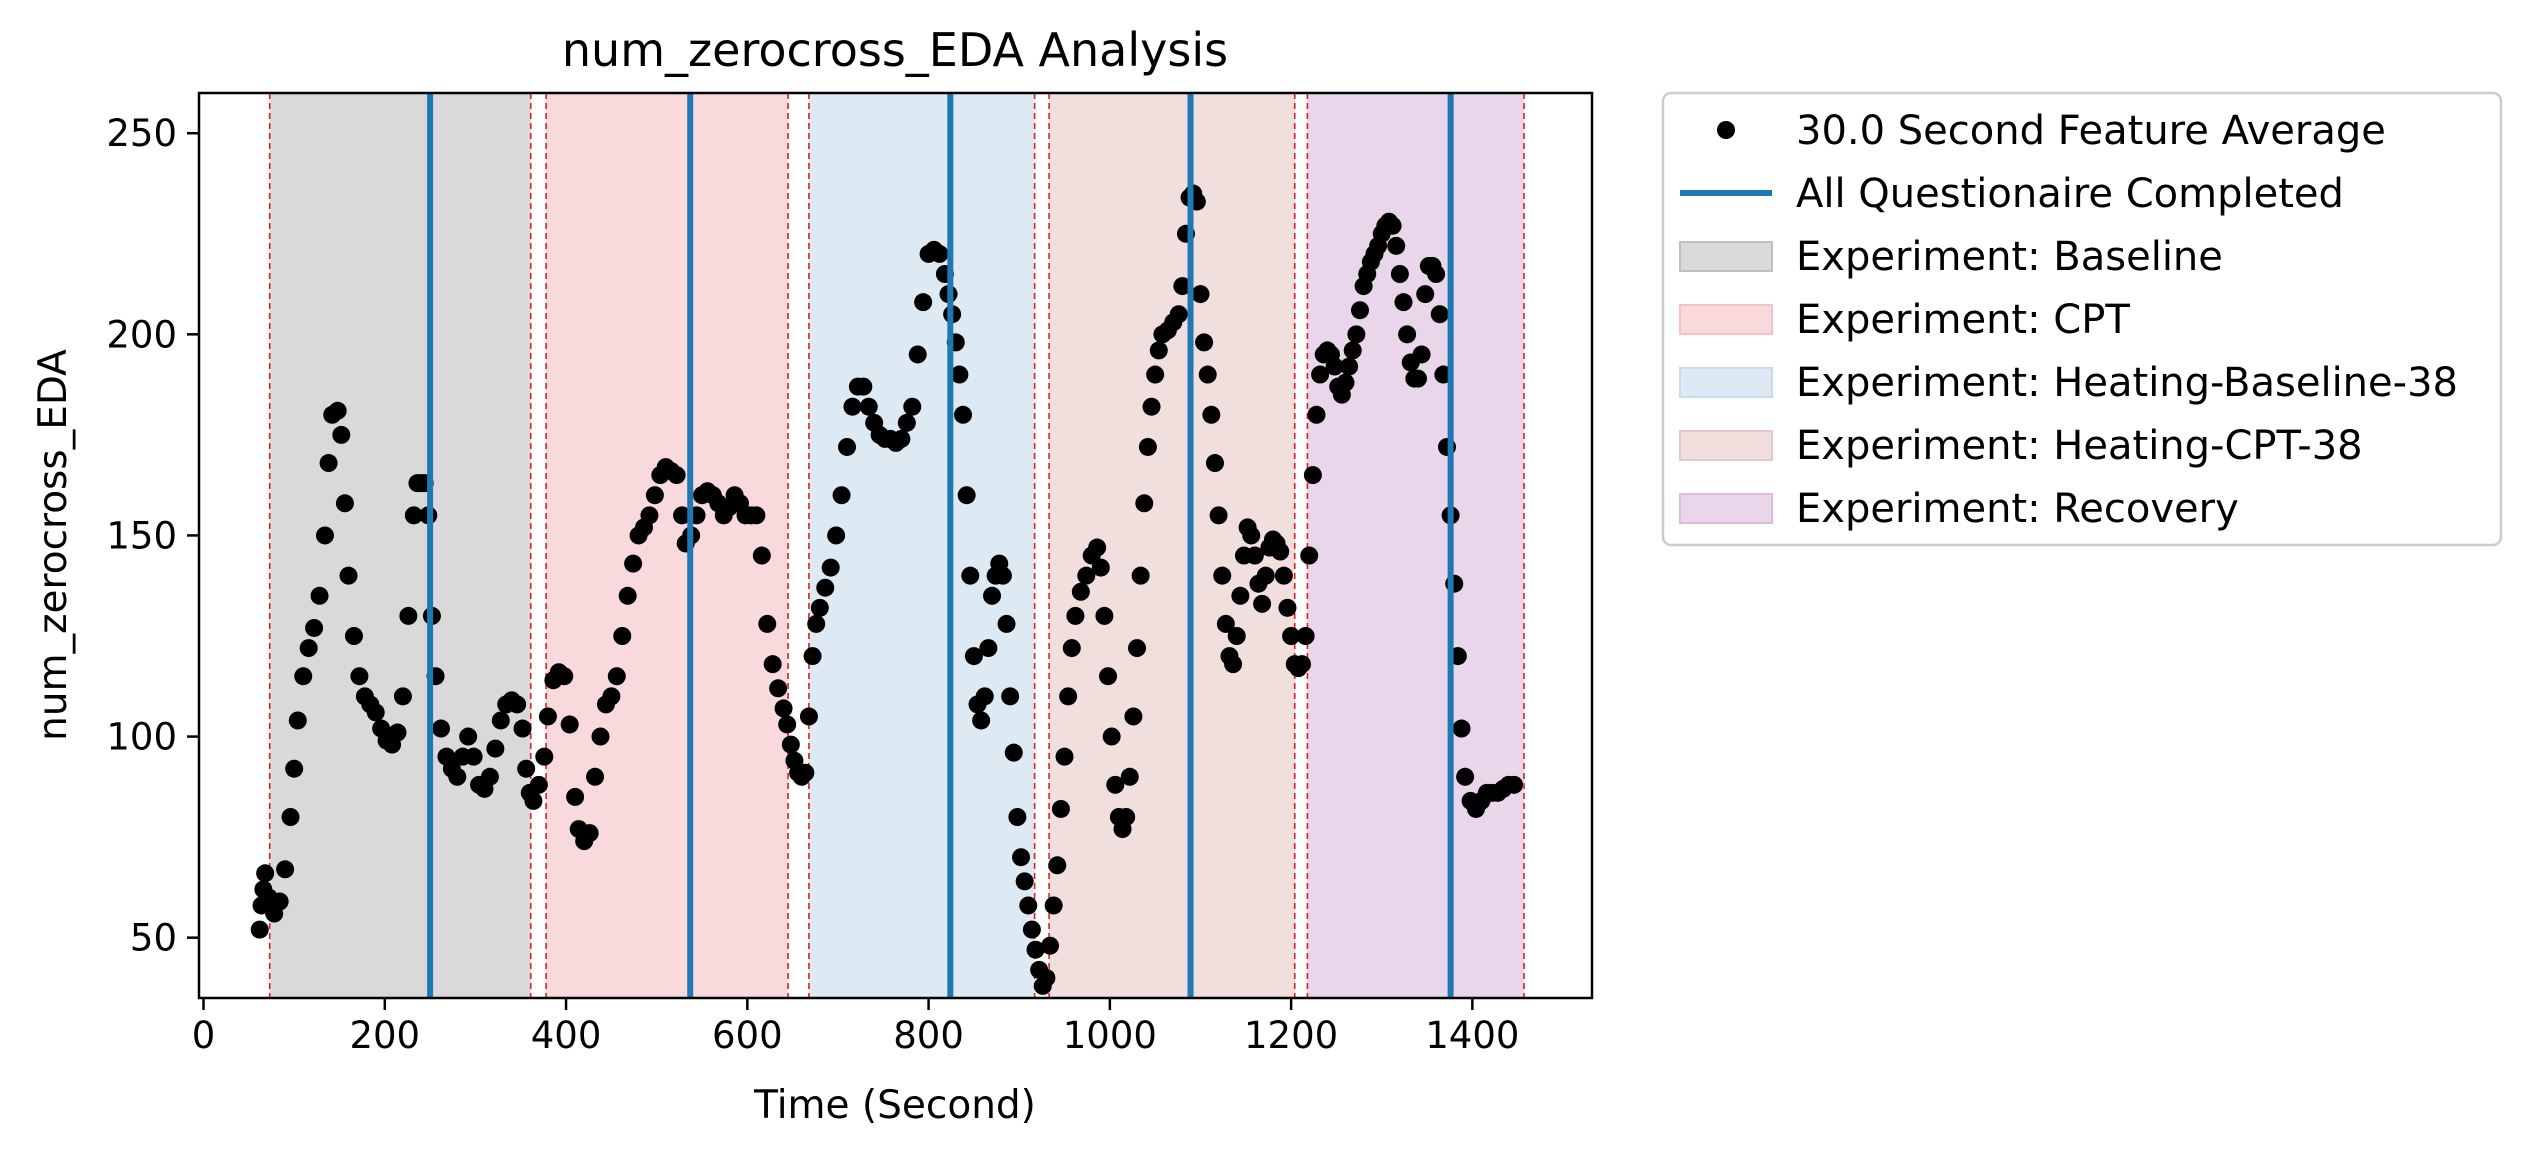 This screenshot has height=1158, width=2530. I want to click on y-tick-label: 200, so click(141, 334).